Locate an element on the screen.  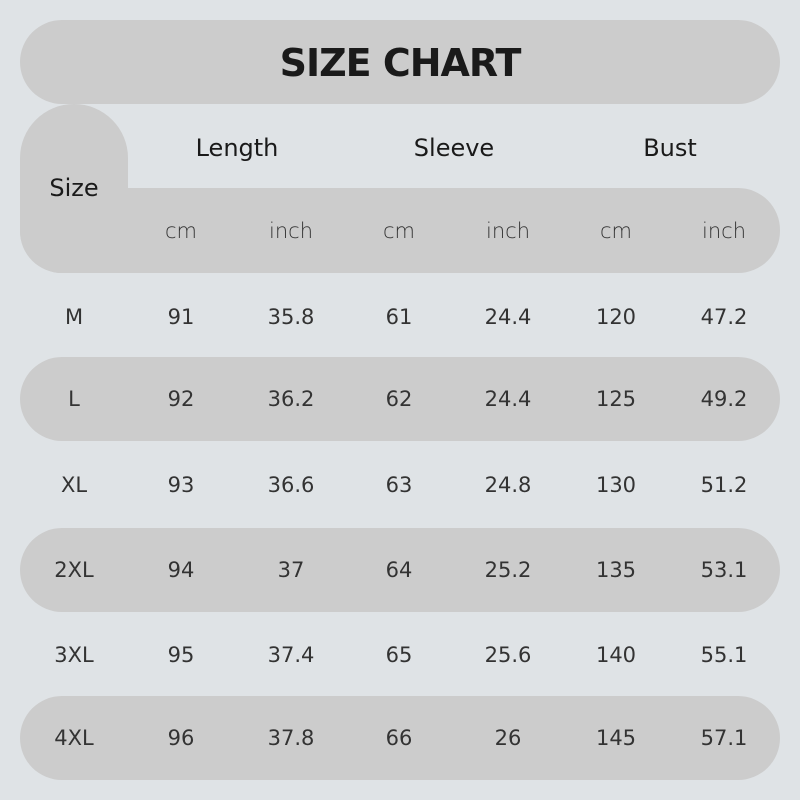
table-cell: 96 is located at coordinates (181, 738).